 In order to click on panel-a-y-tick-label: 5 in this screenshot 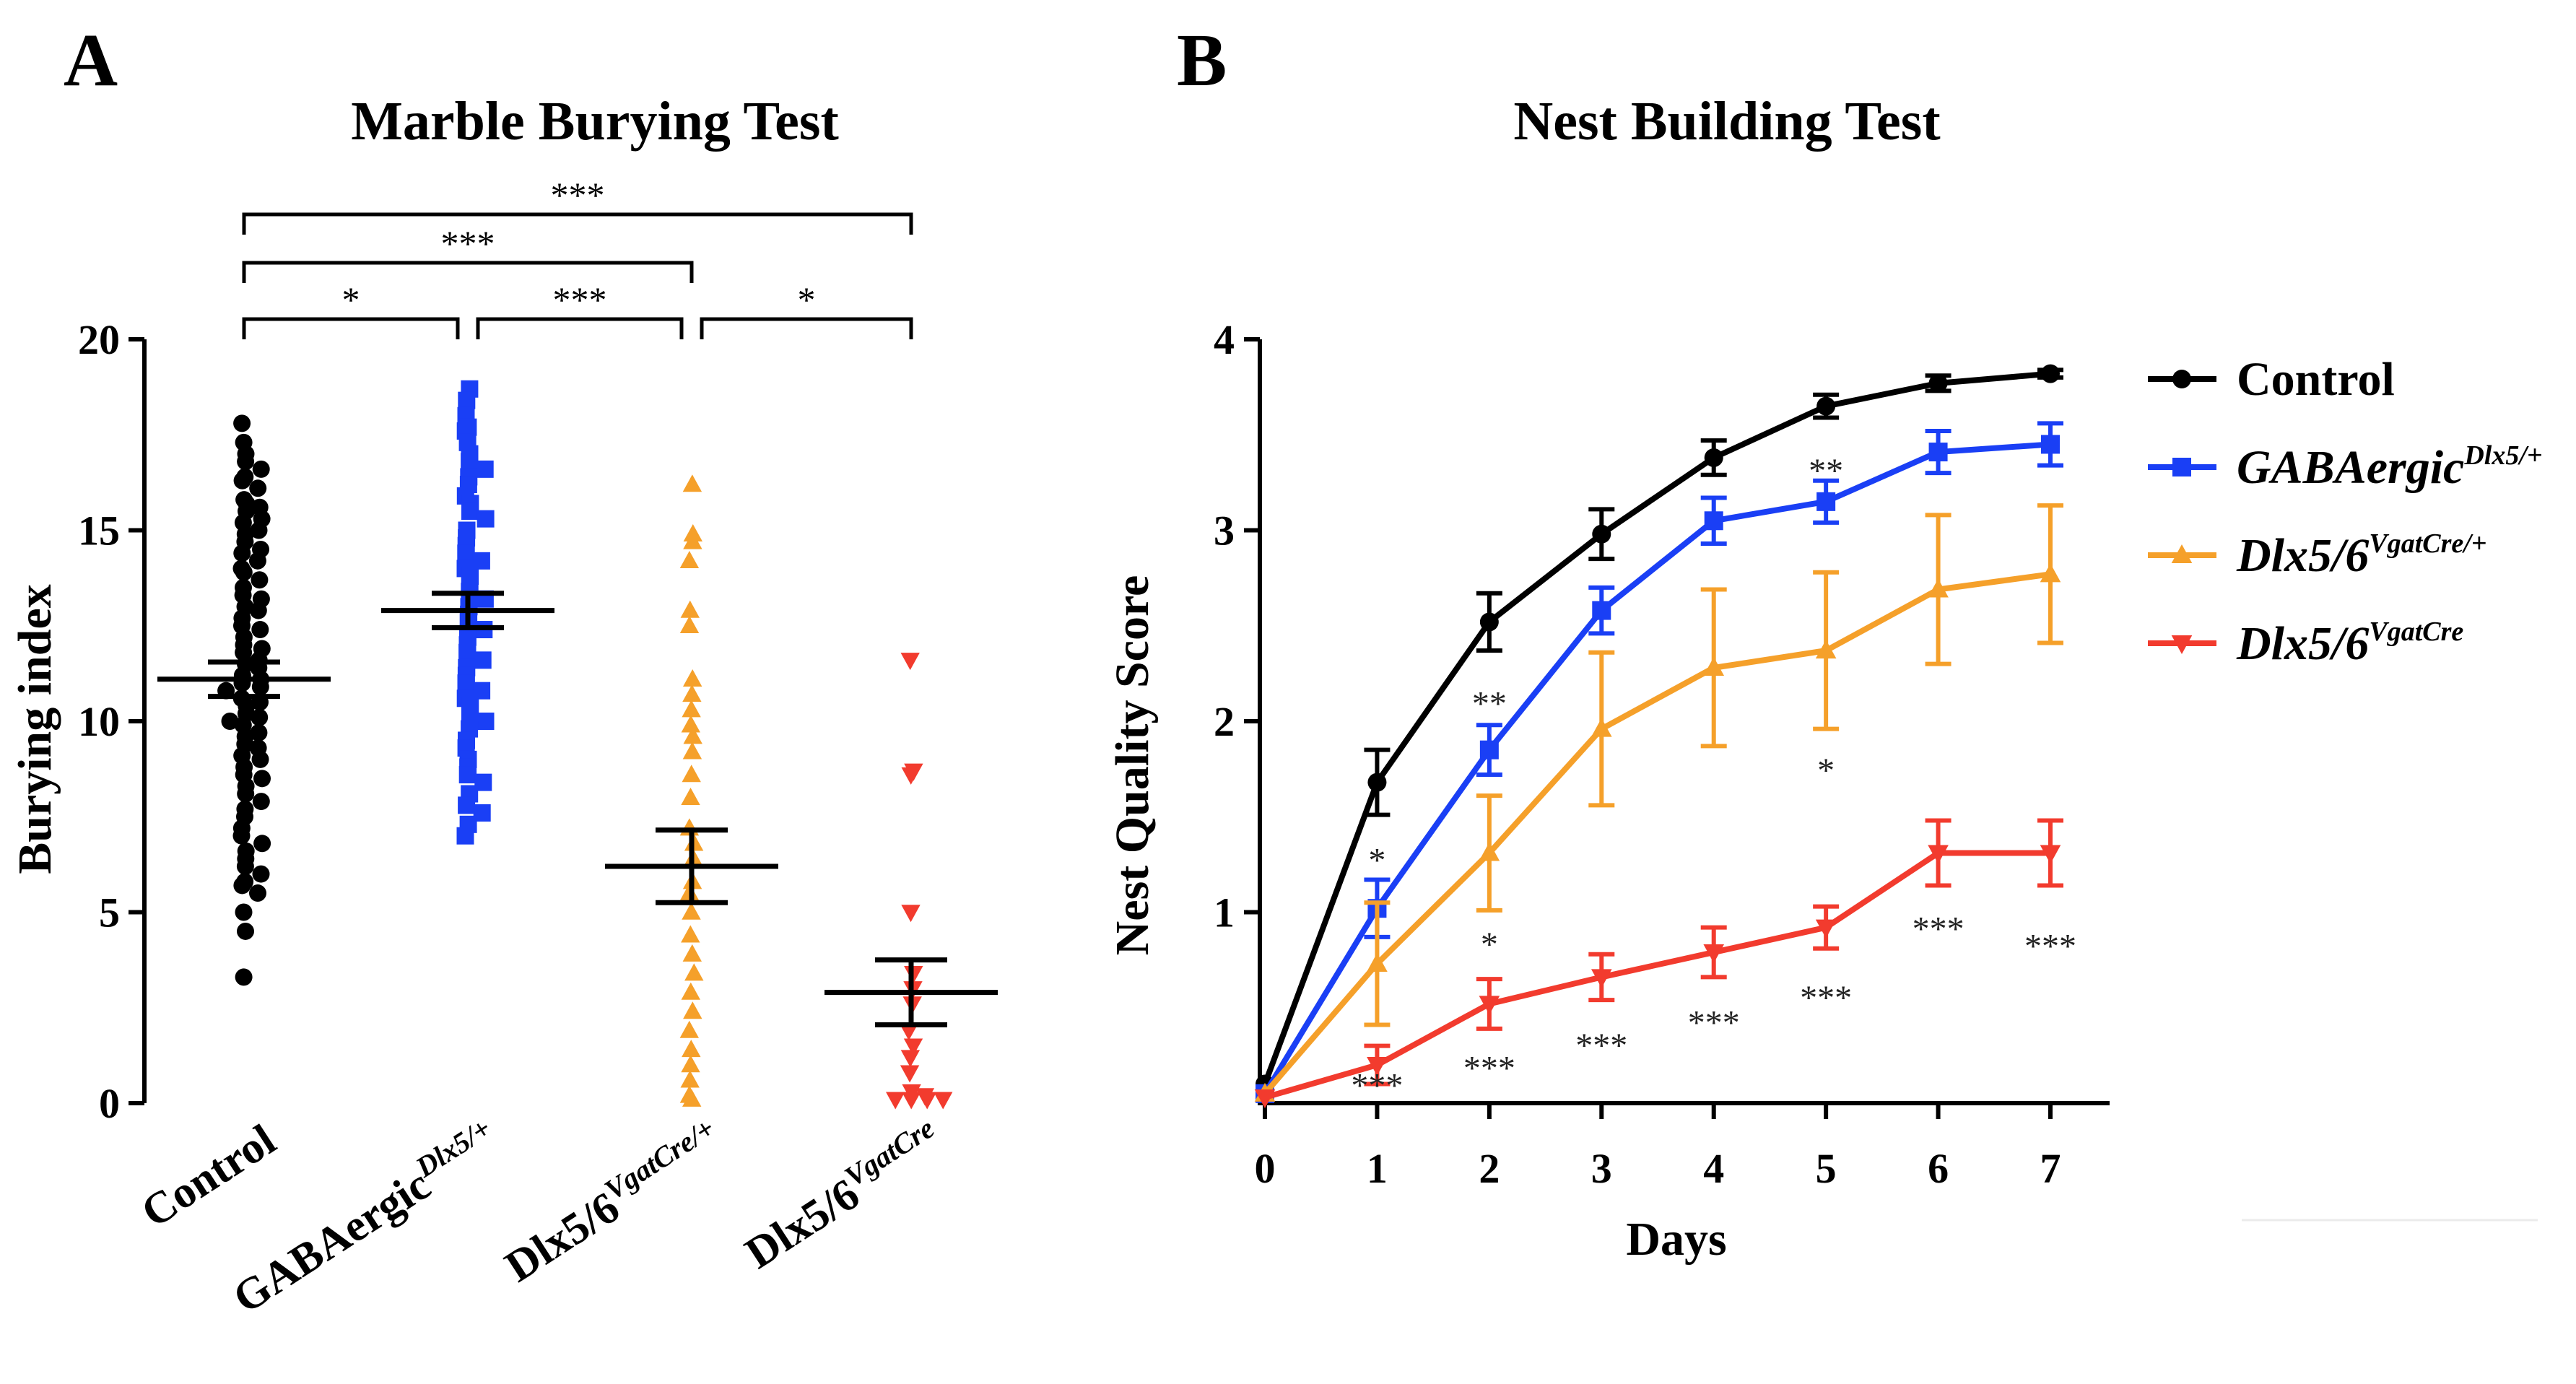, I will do `click(109, 912)`.